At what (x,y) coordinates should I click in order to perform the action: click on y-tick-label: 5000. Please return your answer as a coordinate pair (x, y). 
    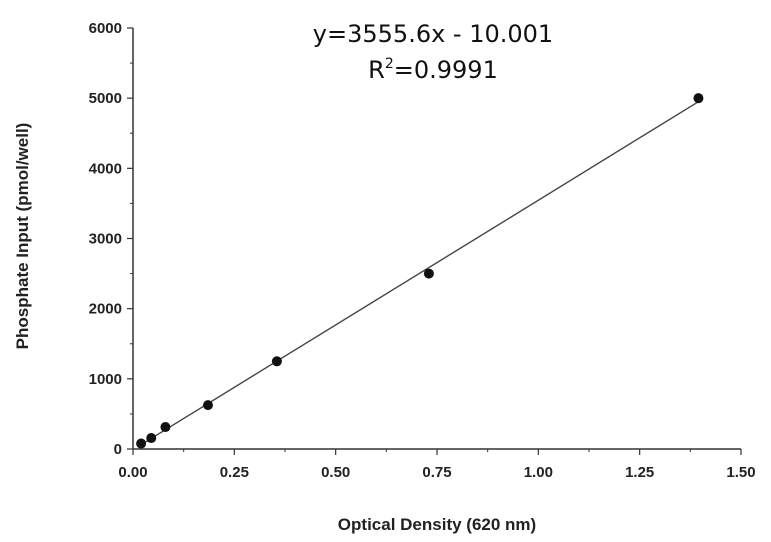
    Looking at the image, I should click on (105, 98).